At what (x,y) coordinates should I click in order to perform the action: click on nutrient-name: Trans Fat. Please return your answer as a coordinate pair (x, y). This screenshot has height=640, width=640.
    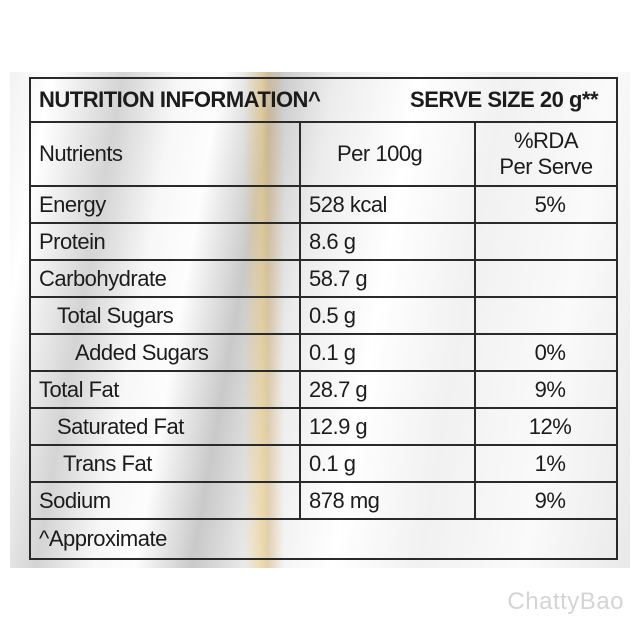
    Looking at the image, I should click on (165, 463).